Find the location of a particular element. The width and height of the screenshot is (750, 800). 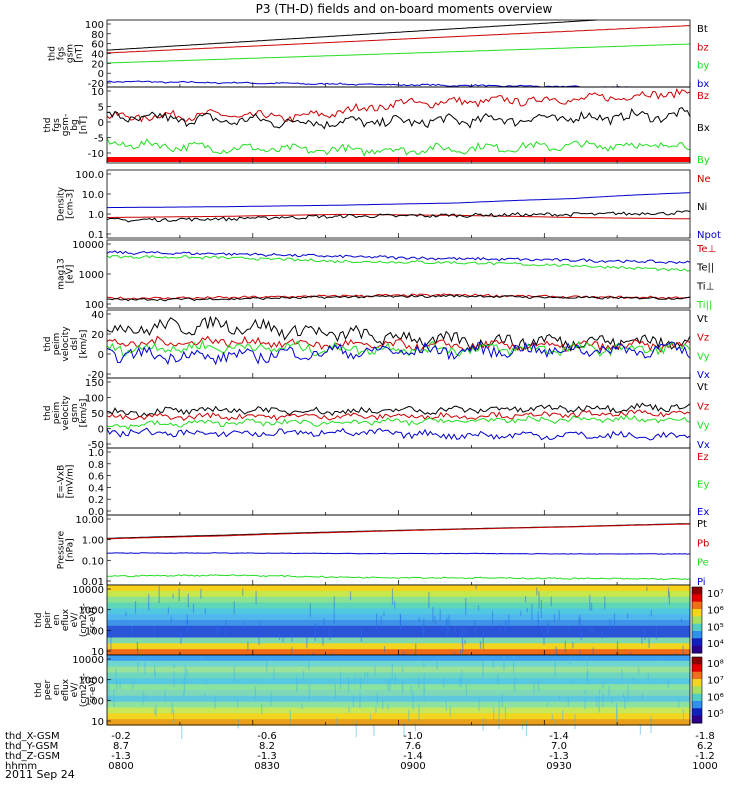

ephemeris-value: -0.6 is located at coordinates (267, 736).